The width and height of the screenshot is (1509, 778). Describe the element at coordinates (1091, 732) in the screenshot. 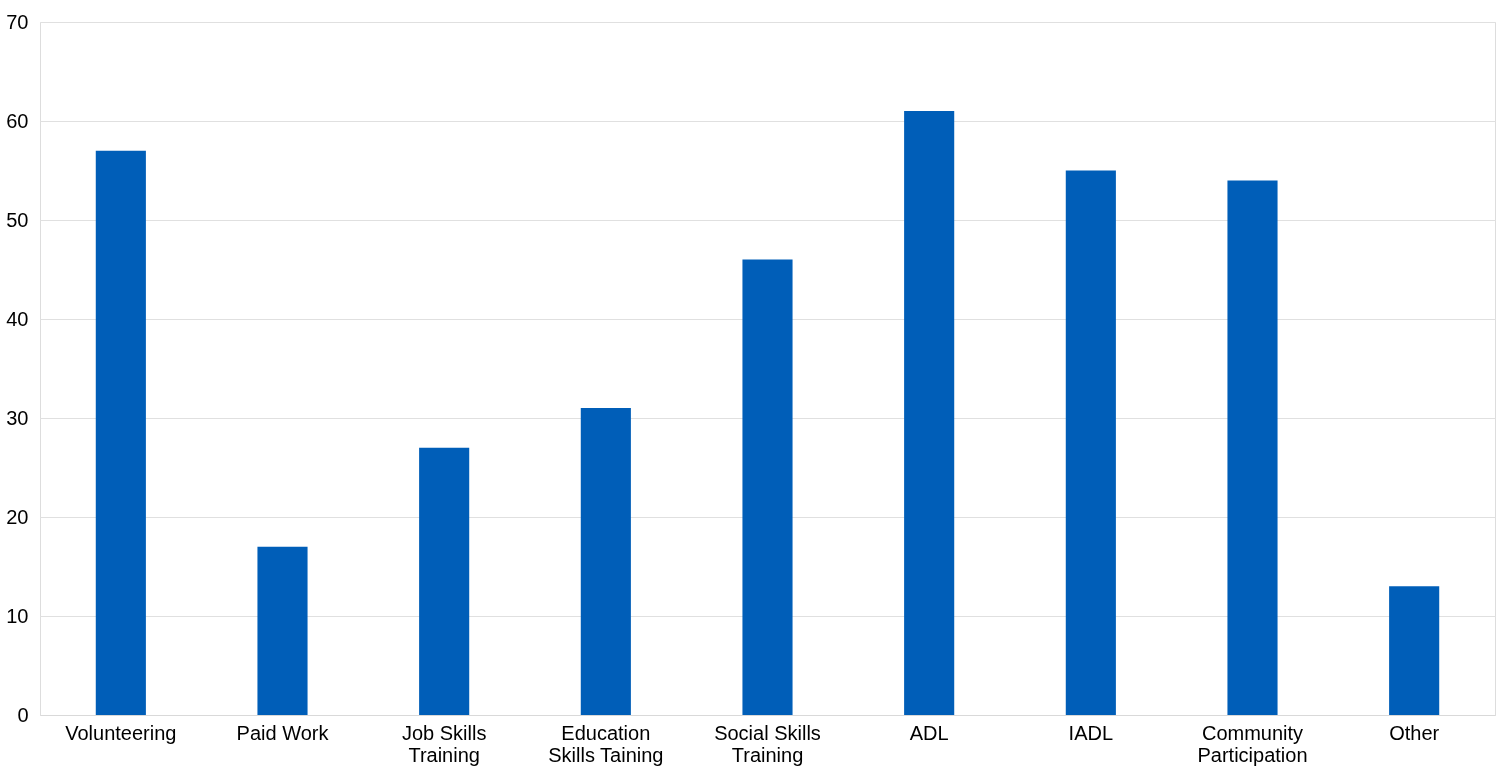

I see `x-tick-label: IADL` at that location.